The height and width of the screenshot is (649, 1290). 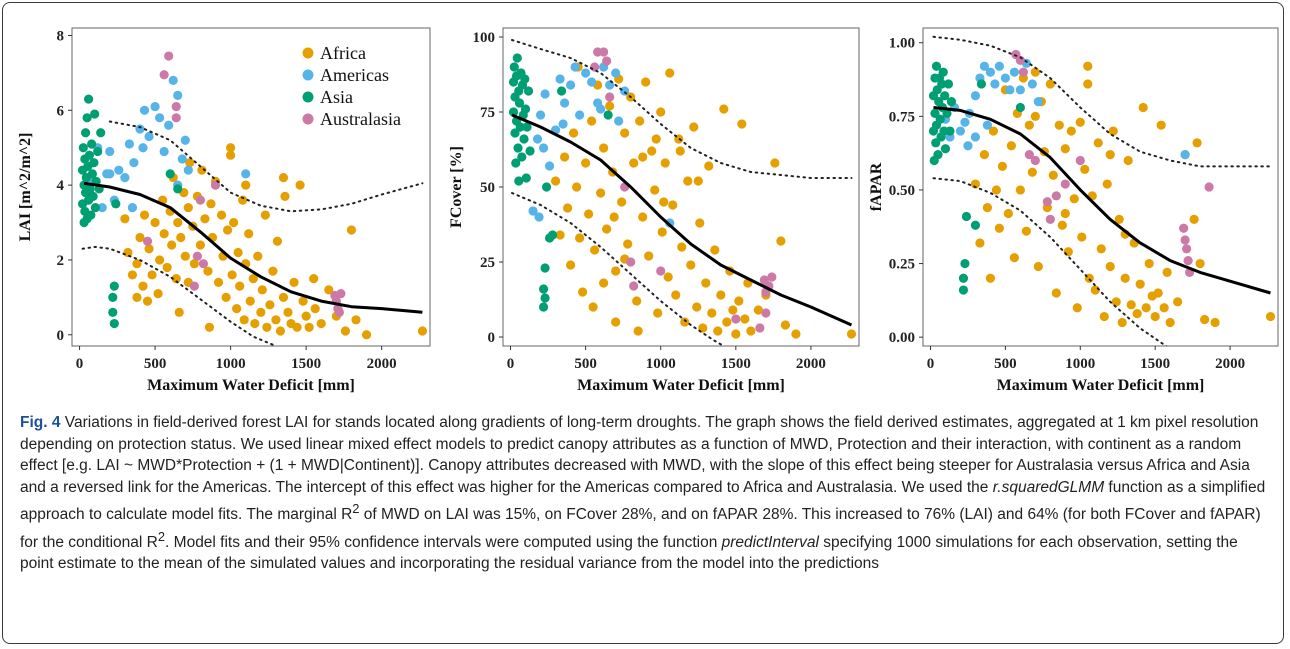 What do you see at coordinates (1005, 364) in the screenshot?
I see `x-tick-label: 500` at bounding box center [1005, 364].